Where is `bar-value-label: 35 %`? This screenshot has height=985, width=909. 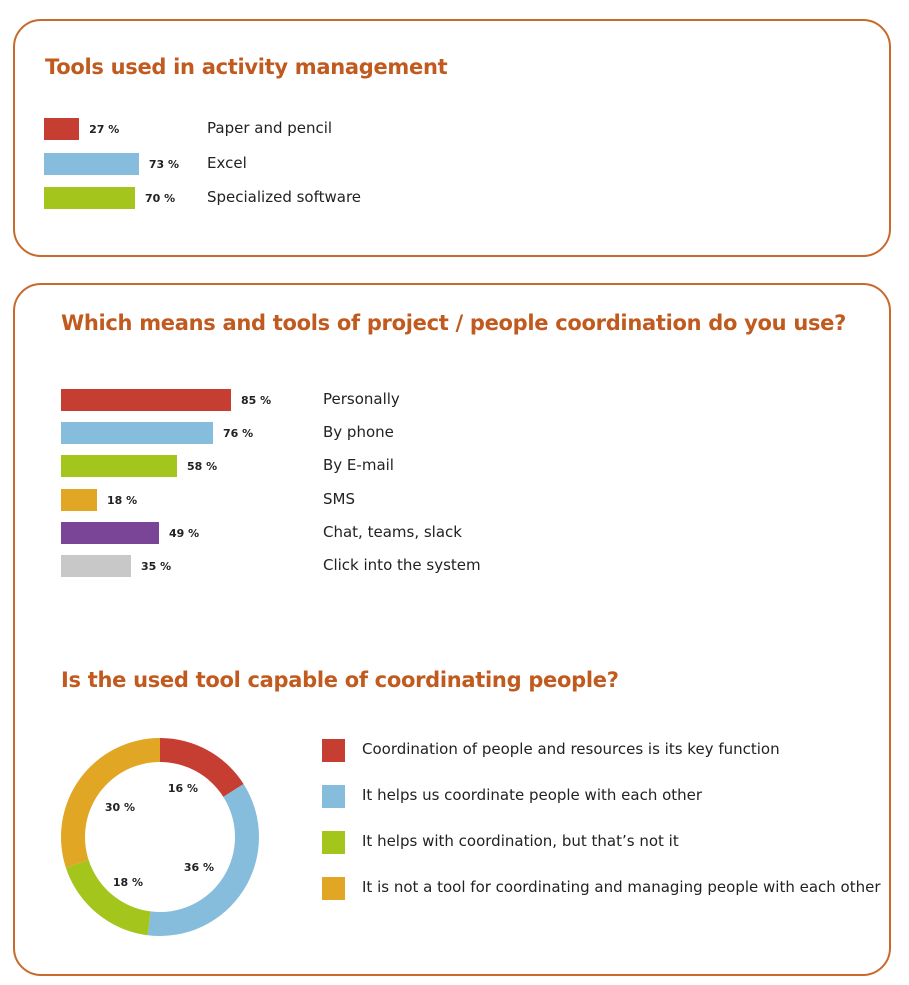
bar-value-label: 35 % is located at coordinates (156, 566).